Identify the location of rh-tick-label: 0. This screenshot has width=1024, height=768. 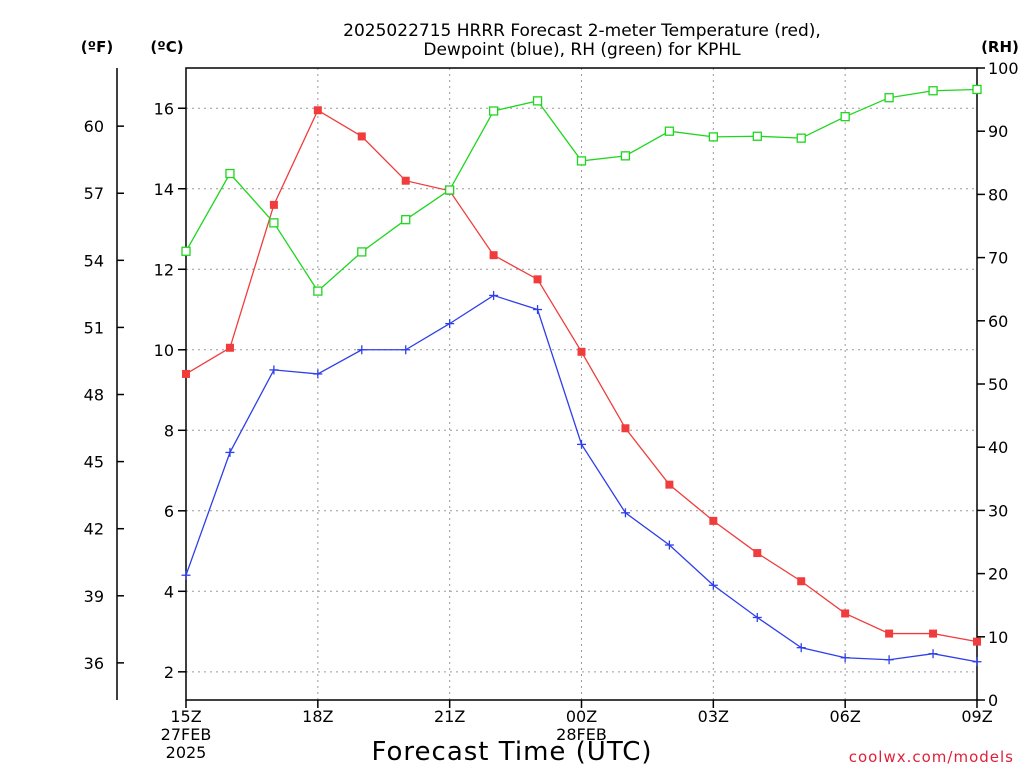
(993, 700).